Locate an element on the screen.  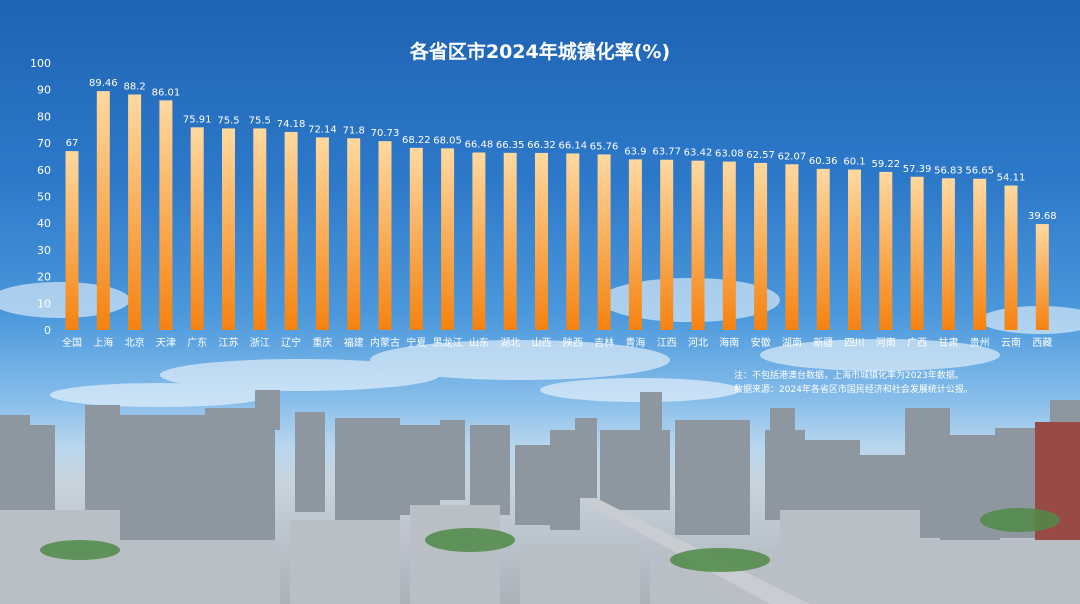
x-category-label: 广西 is located at coordinates (917, 343).